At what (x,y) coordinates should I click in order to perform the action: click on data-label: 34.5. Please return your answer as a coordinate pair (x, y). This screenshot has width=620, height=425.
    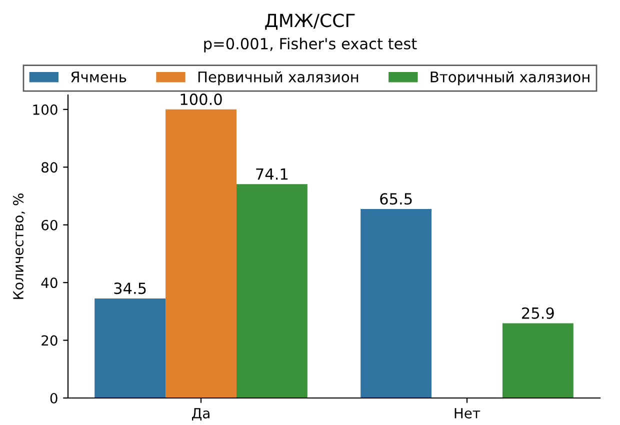
    Looking at the image, I should click on (130, 288).